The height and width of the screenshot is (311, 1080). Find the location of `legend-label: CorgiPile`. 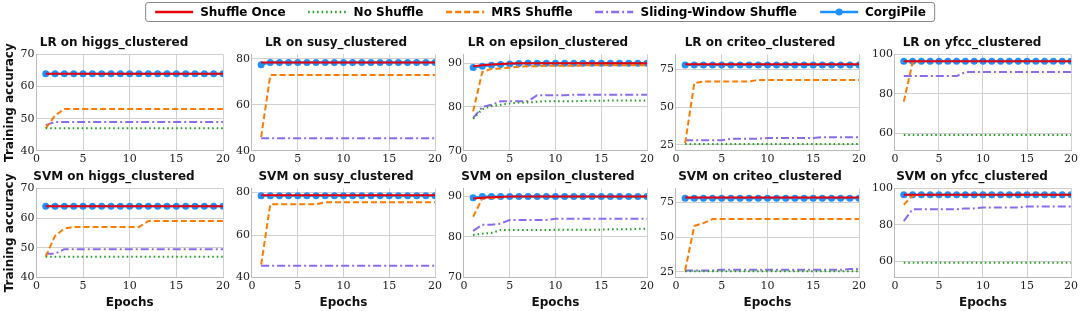

legend-label: CorgiPile is located at coordinates (895, 12).